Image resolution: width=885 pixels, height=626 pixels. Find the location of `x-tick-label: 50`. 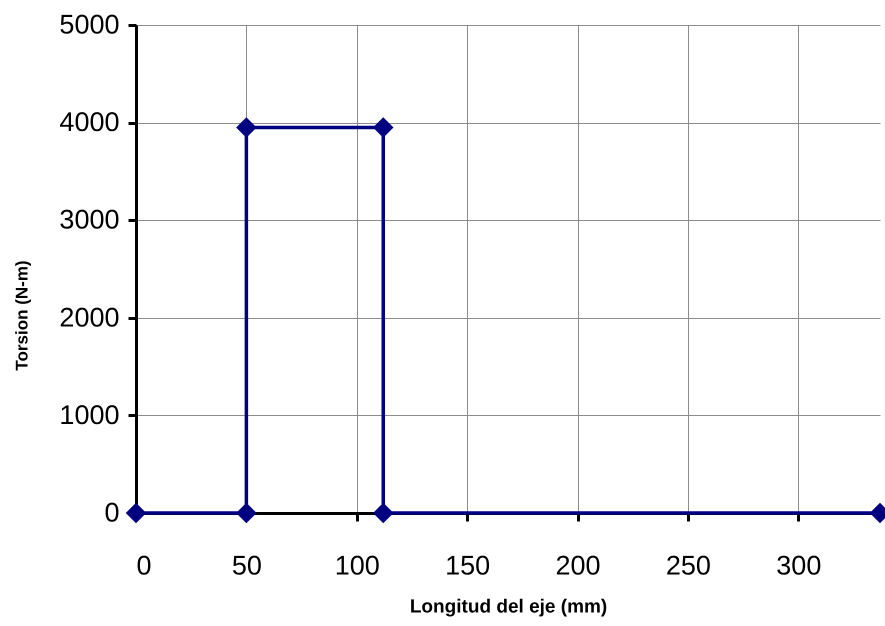

x-tick-label: 50 is located at coordinates (247, 565).